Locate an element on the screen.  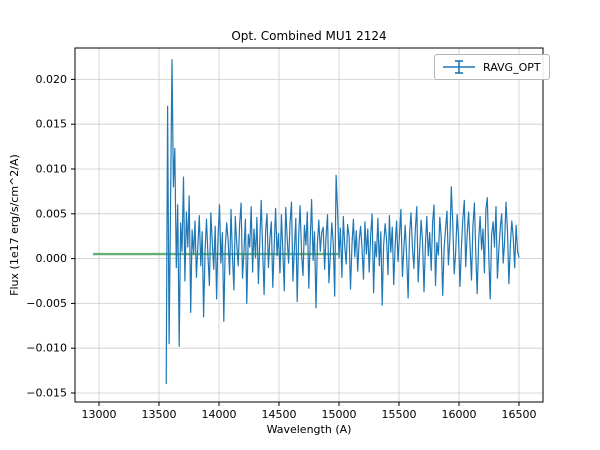
svg-text: 13000 is located at coordinates (99, 414).